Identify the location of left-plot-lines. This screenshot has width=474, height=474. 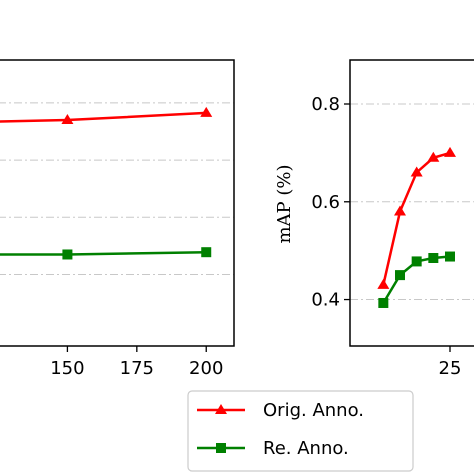
(106, 183).